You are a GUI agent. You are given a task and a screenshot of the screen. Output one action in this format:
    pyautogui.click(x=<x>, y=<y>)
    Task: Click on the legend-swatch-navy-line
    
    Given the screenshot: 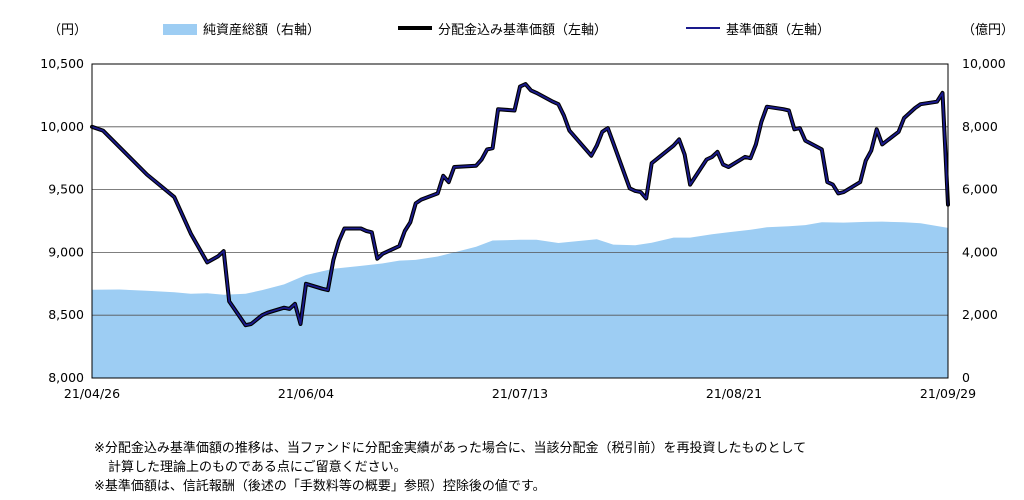 What is the action you would take?
    pyautogui.click(x=703, y=28)
    